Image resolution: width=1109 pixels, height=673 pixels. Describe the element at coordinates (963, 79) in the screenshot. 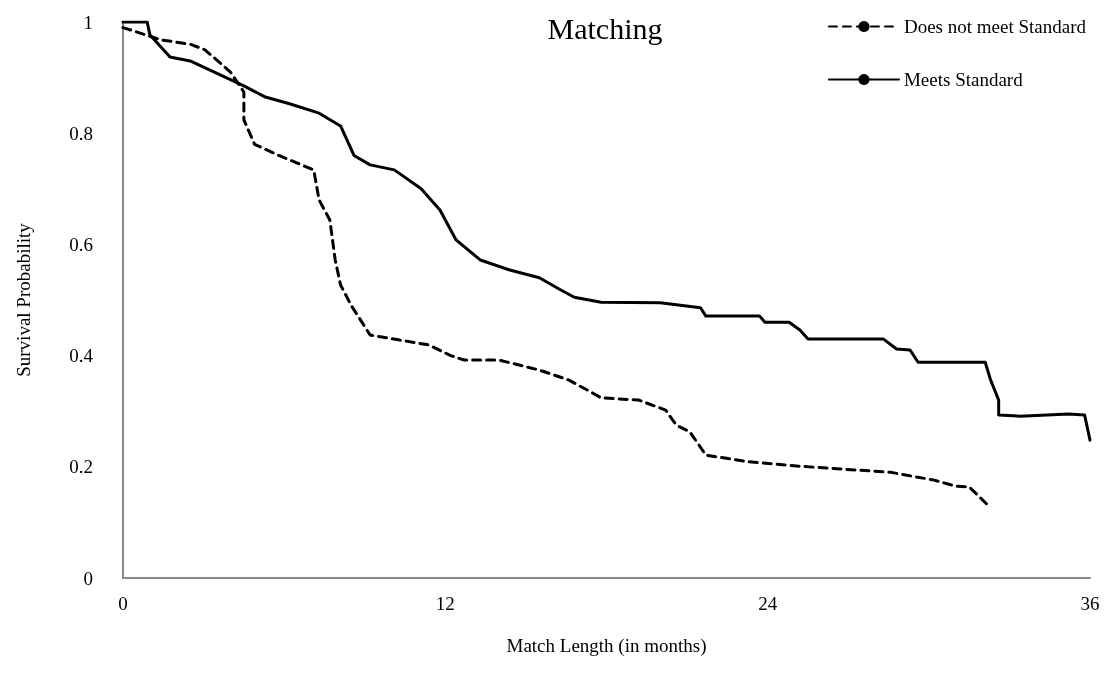

I see `legend-label: Meets Standard` at that location.